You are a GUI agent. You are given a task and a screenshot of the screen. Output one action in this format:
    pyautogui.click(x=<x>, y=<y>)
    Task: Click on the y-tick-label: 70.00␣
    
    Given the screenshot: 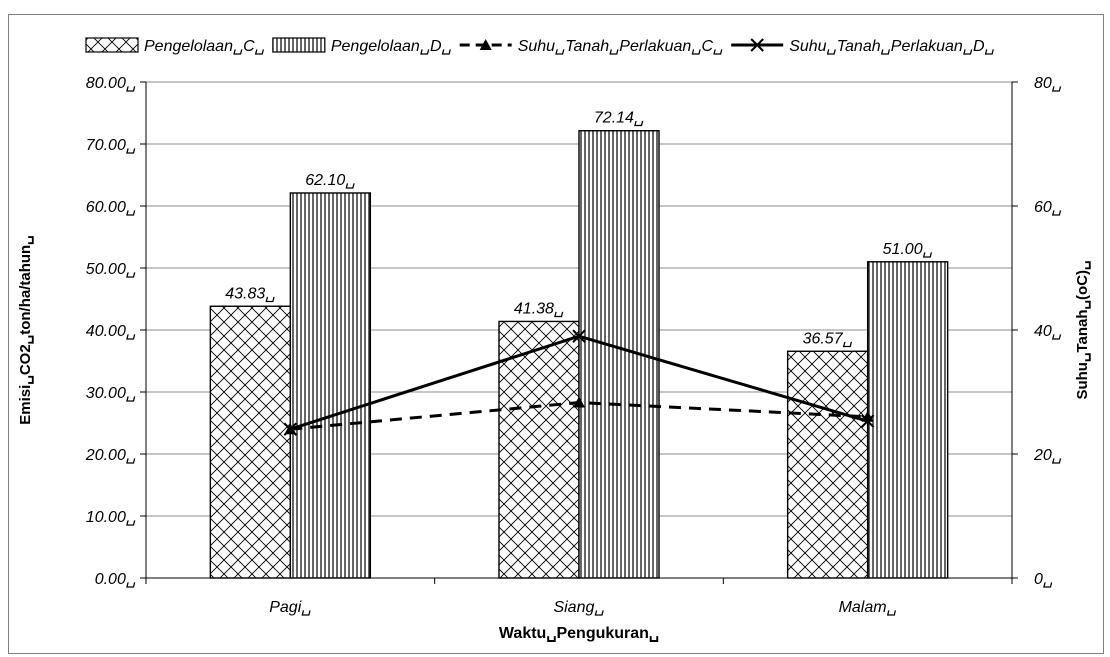 What is the action you would take?
    pyautogui.click(x=111, y=145)
    